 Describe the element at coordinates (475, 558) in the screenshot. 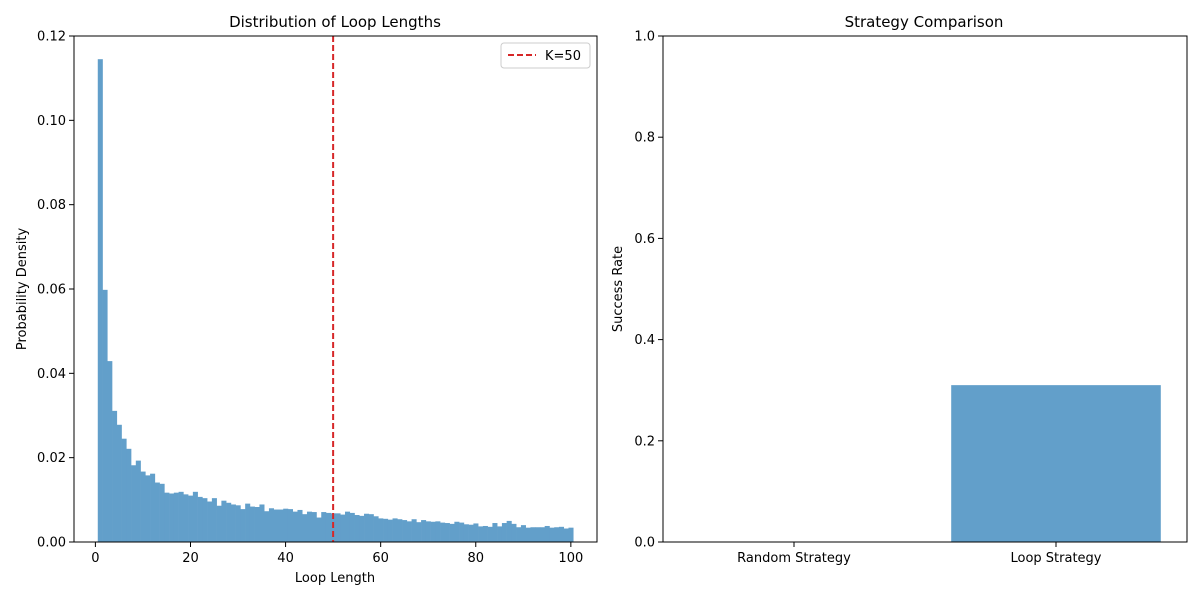

I see `x-tick-label: 80` at that location.